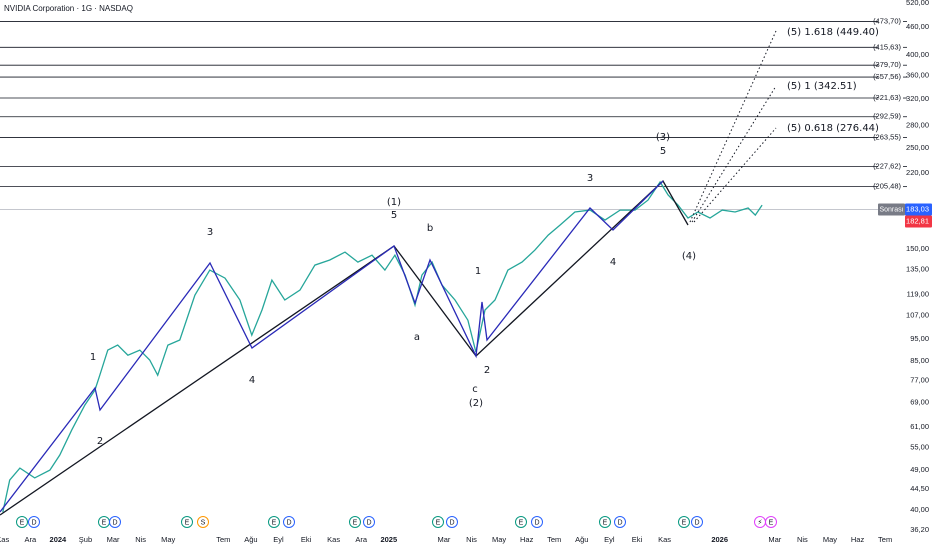  I want to click on wave-label: (4), so click(689, 256).